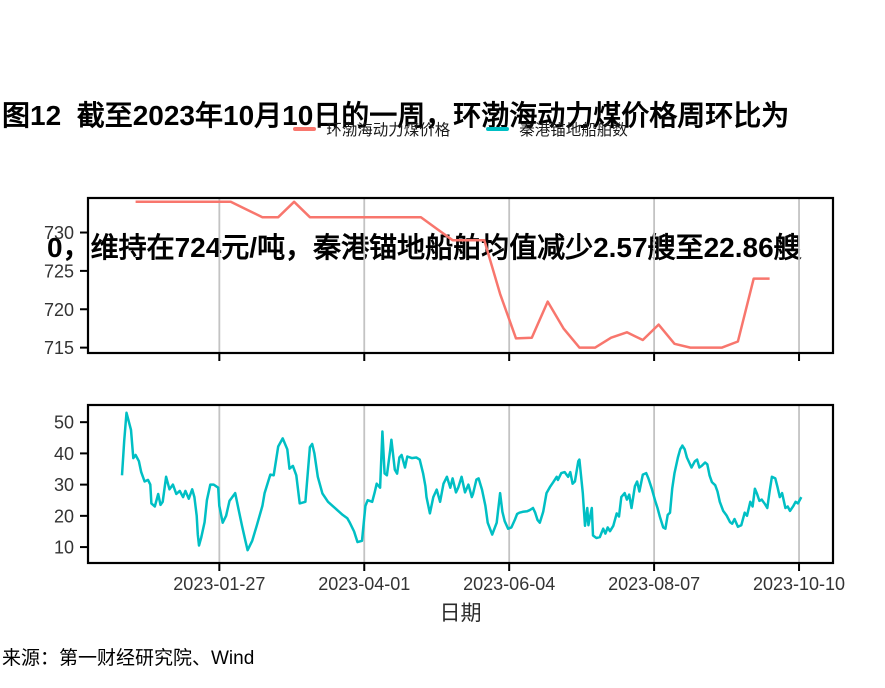 This screenshot has height=688, width=885. I want to click on legend-label-ships: 秦港锚地船舶数, so click(573, 130).